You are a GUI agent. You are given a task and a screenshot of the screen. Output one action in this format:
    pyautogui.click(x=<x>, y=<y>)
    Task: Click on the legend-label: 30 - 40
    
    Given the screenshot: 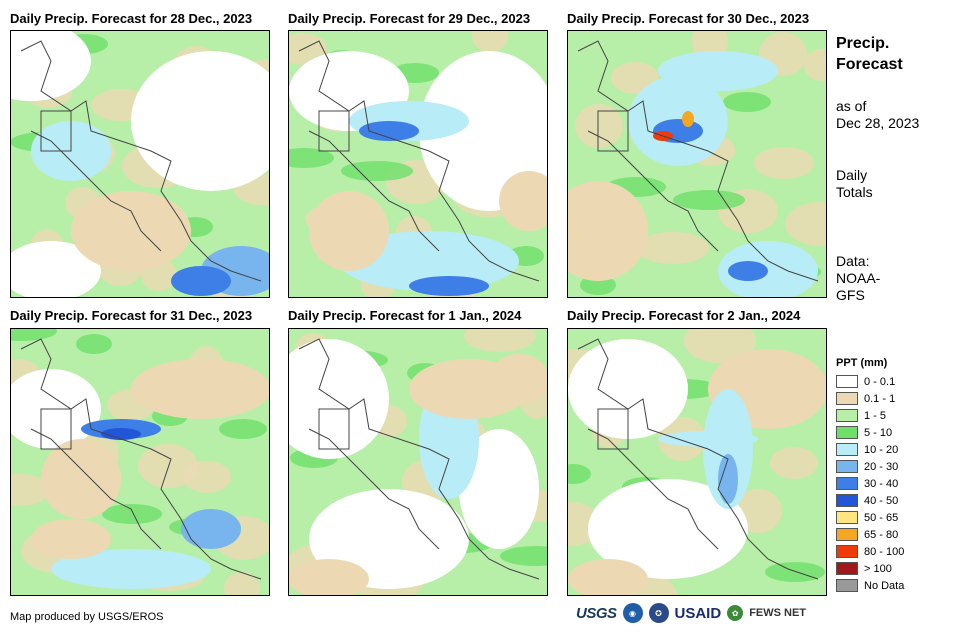 What is the action you would take?
    pyautogui.click(x=881, y=483)
    